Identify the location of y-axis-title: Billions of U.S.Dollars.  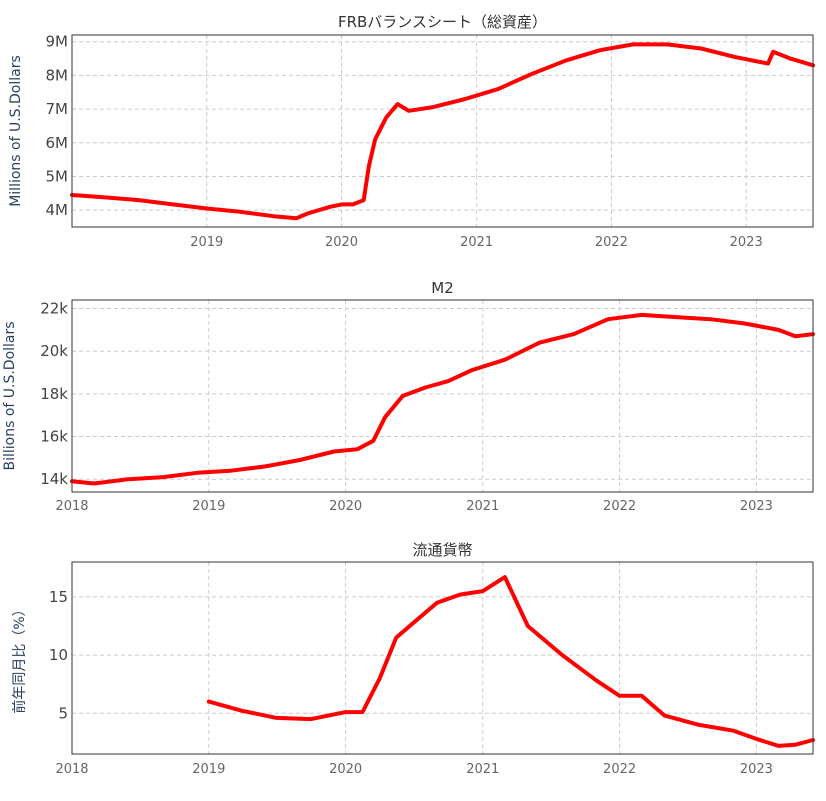
(10, 395).